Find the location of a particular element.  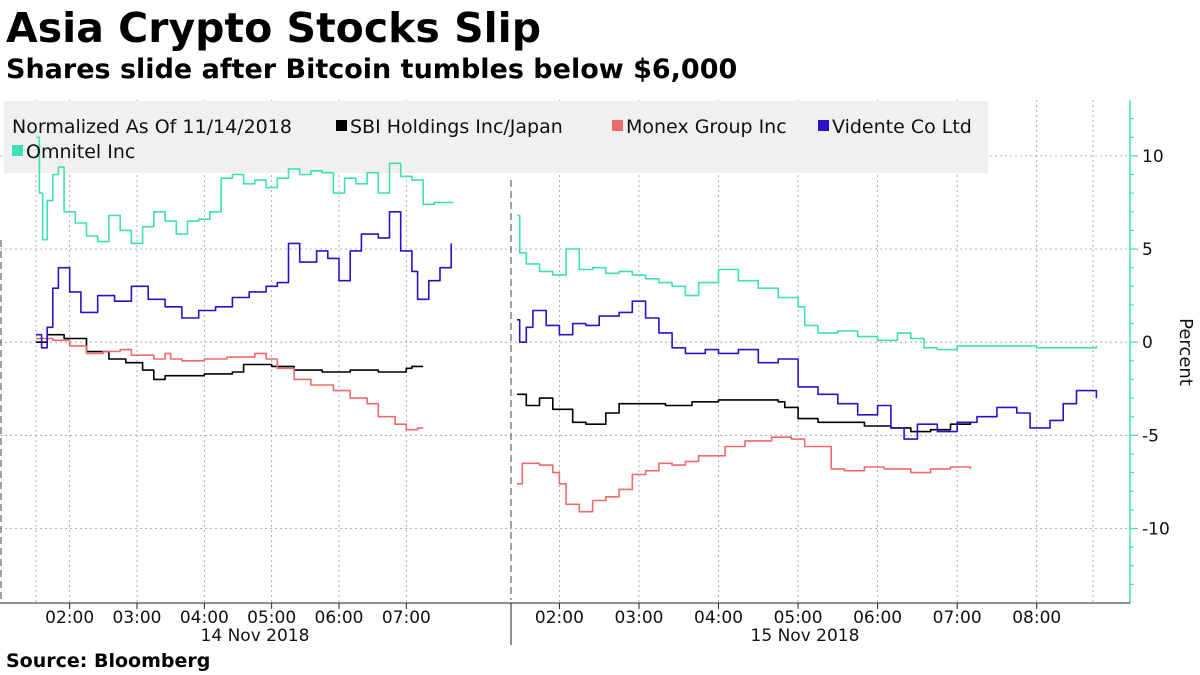

series-line-monex-day1 is located at coordinates (230, 384).